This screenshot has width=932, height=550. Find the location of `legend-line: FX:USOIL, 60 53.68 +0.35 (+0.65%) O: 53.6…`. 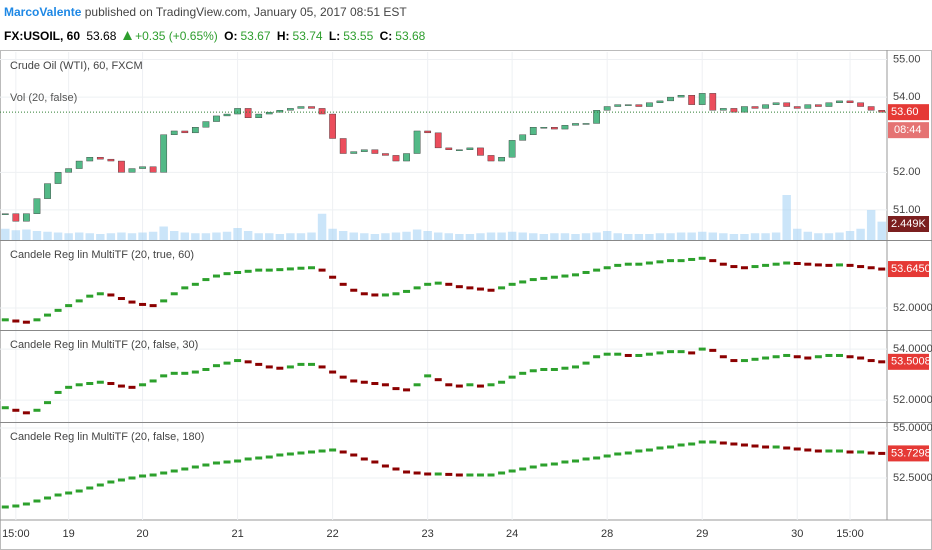

legend-line: FX:USOIL, 60 53.68 +0.35 (+0.65%) O: 53.6… is located at coordinates (216, 36).